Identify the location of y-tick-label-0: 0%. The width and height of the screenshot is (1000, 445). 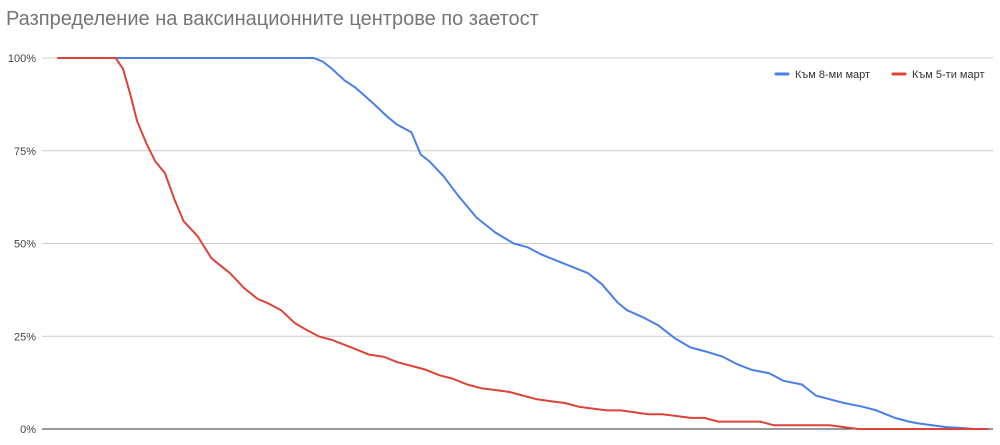
(28, 430).